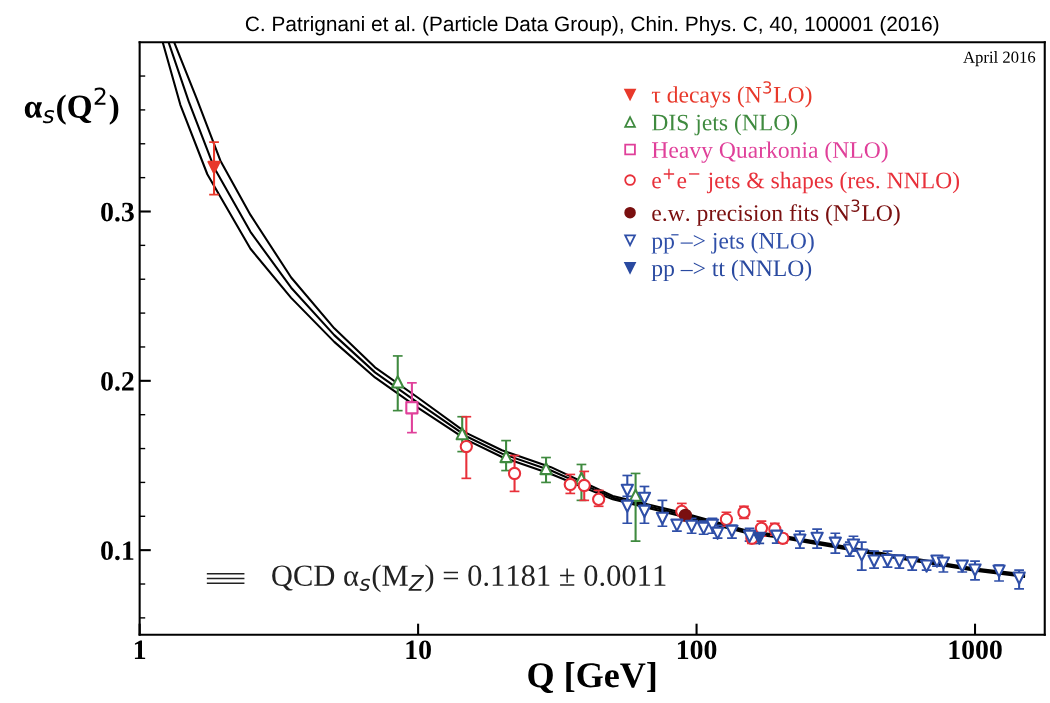  What do you see at coordinates (776, 212) in the screenshot?
I see `legend-label: e.w. precision fits (N$^{3}$LO)` at bounding box center [776, 212].